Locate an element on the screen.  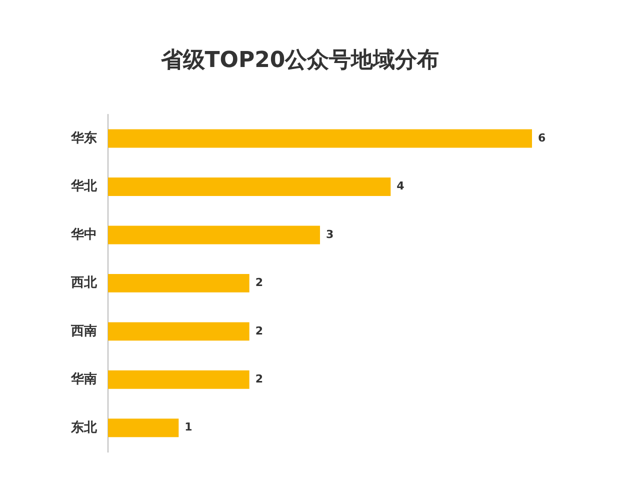
y-tick-label: 华东 is located at coordinates (83, 138).